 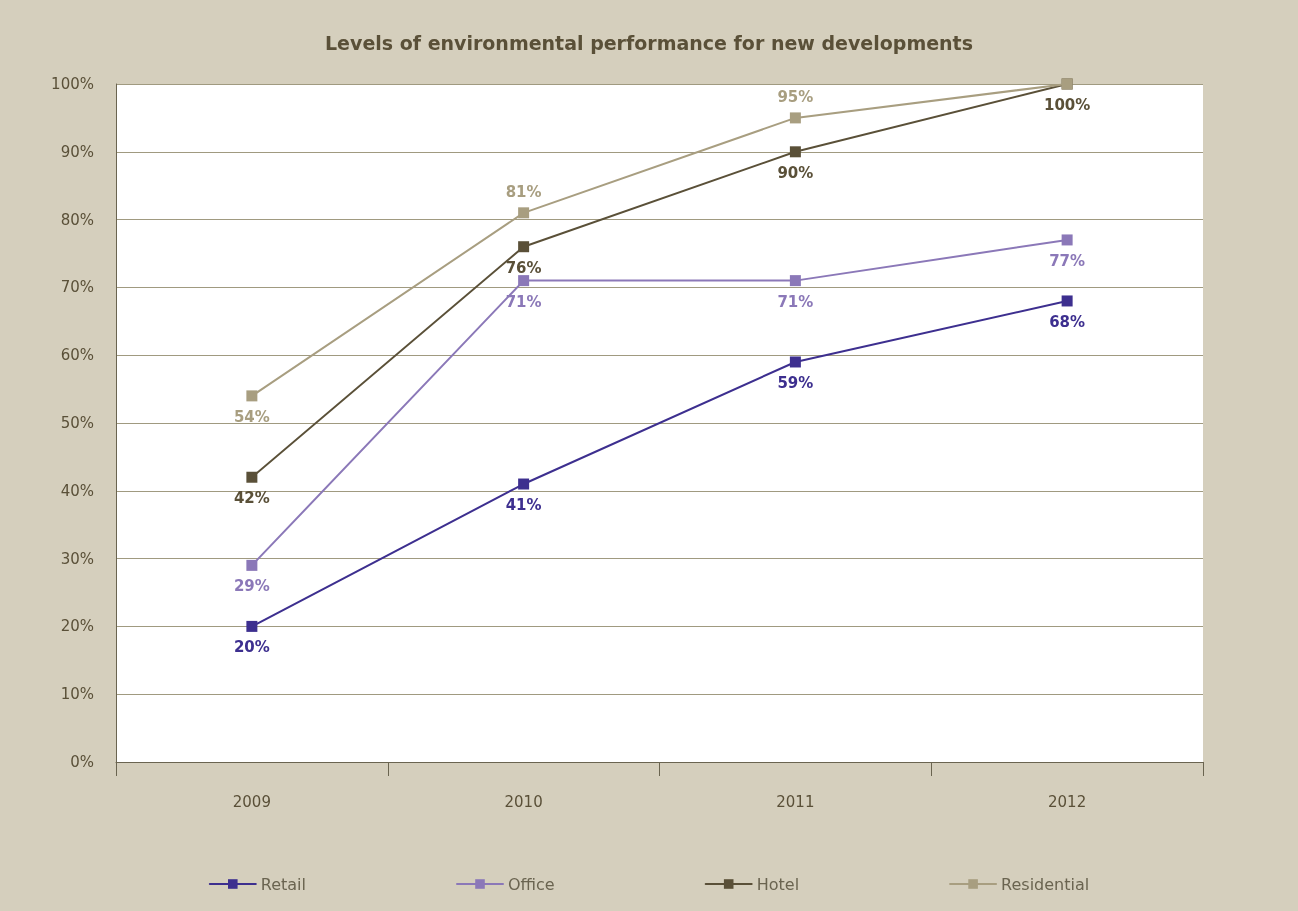 I want to click on data-label: 100%, so click(x=1067, y=105).